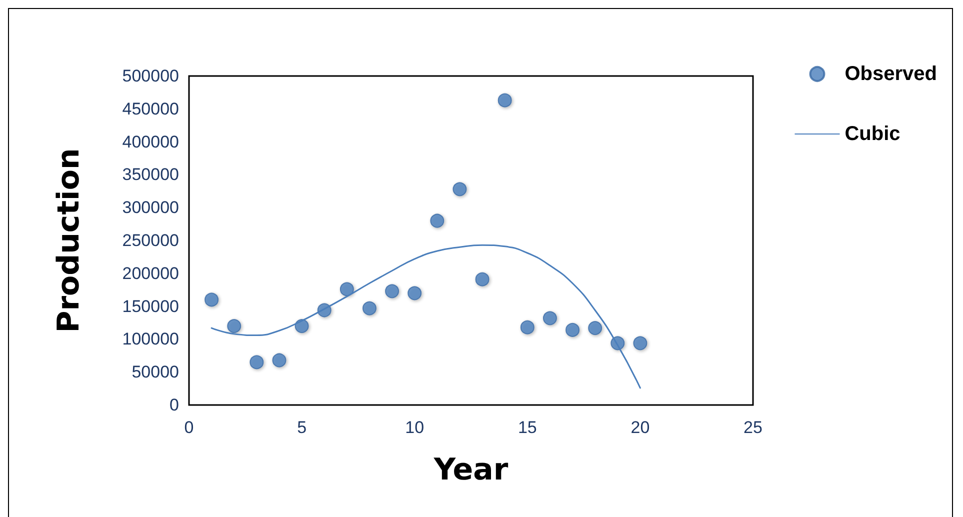 This screenshot has width=963, height=517. What do you see at coordinates (640, 427) in the screenshot?
I see `x-tick-label: 20` at bounding box center [640, 427].